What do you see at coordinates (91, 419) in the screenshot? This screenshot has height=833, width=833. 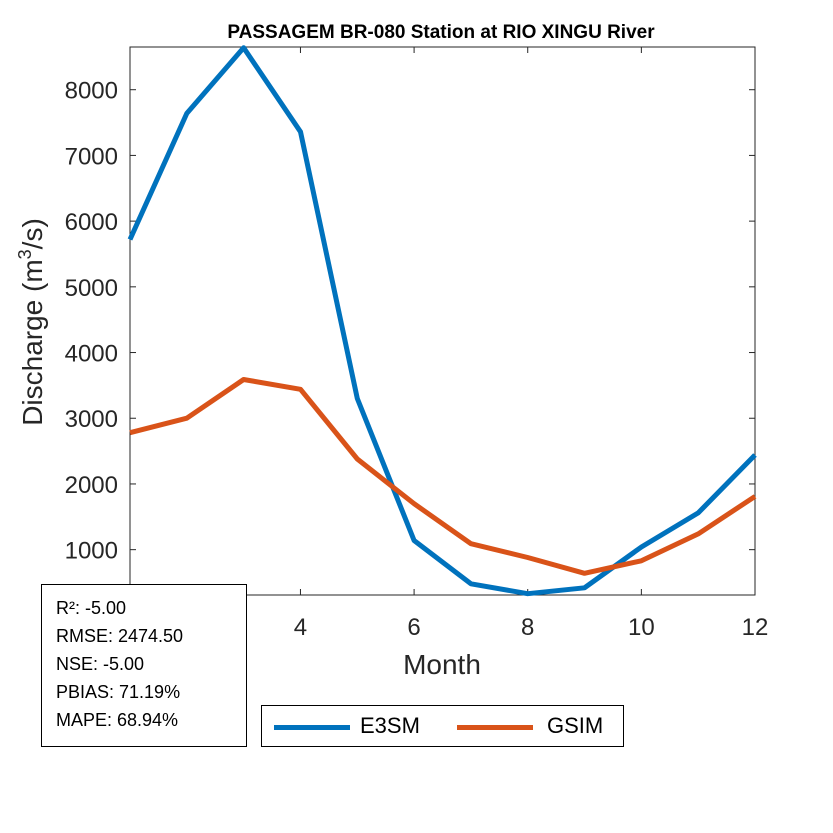 I see `y-tick-label: 3000` at bounding box center [91, 419].